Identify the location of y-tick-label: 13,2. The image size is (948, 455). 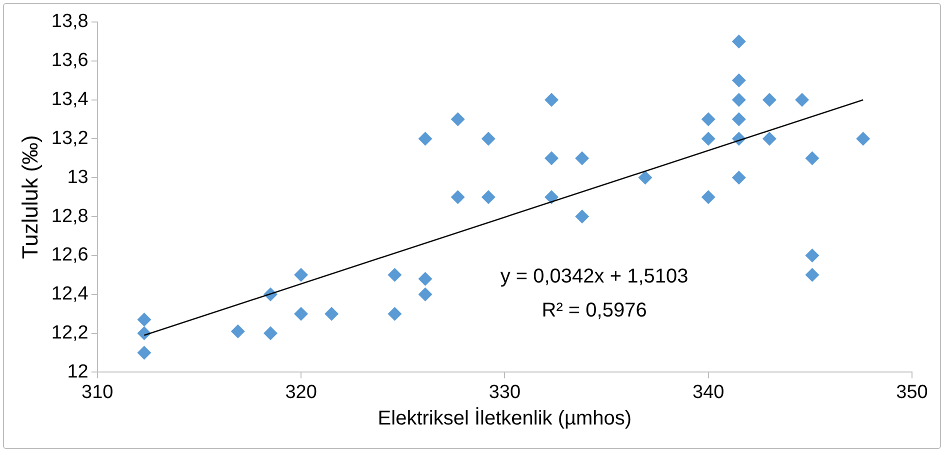
(69, 138).